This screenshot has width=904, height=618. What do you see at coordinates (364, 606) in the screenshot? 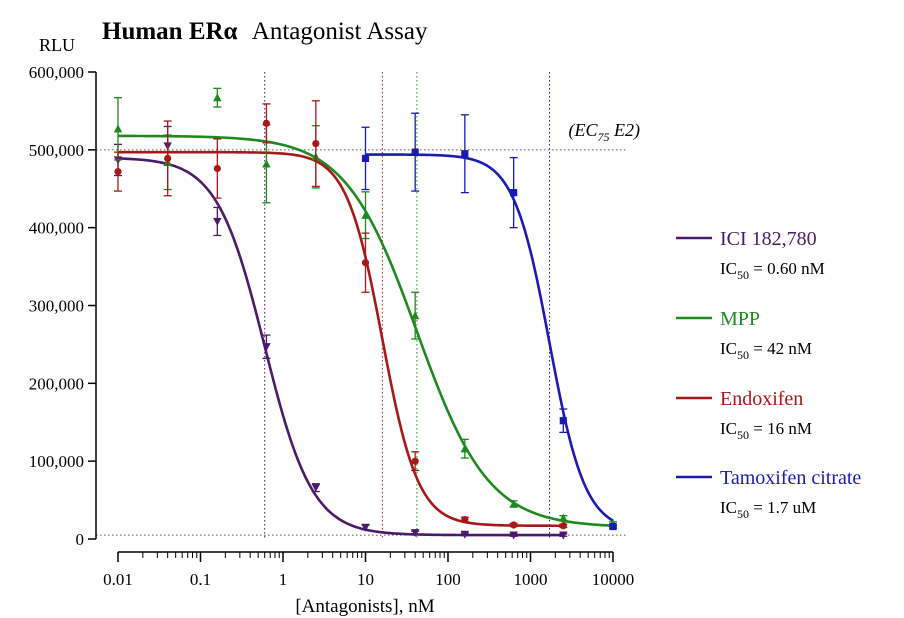
I see `x-axis-label: [Antagonists], nM` at bounding box center [364, 606].